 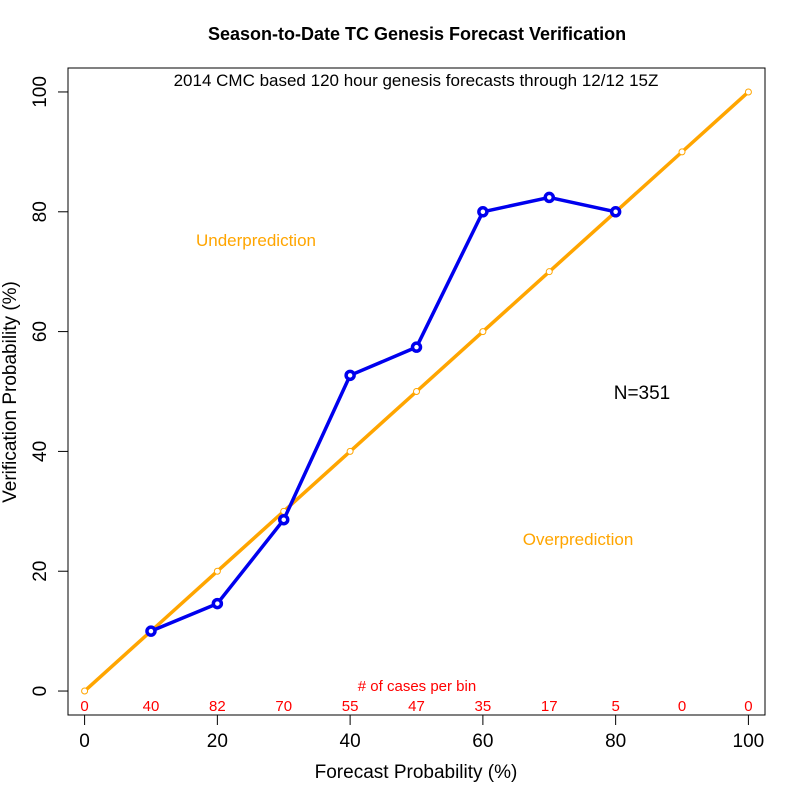 What do you see at coordinates (578, 539) in the screenshot?
I see `overprediction-label: Overprediction` at bounding box center [578, 539].